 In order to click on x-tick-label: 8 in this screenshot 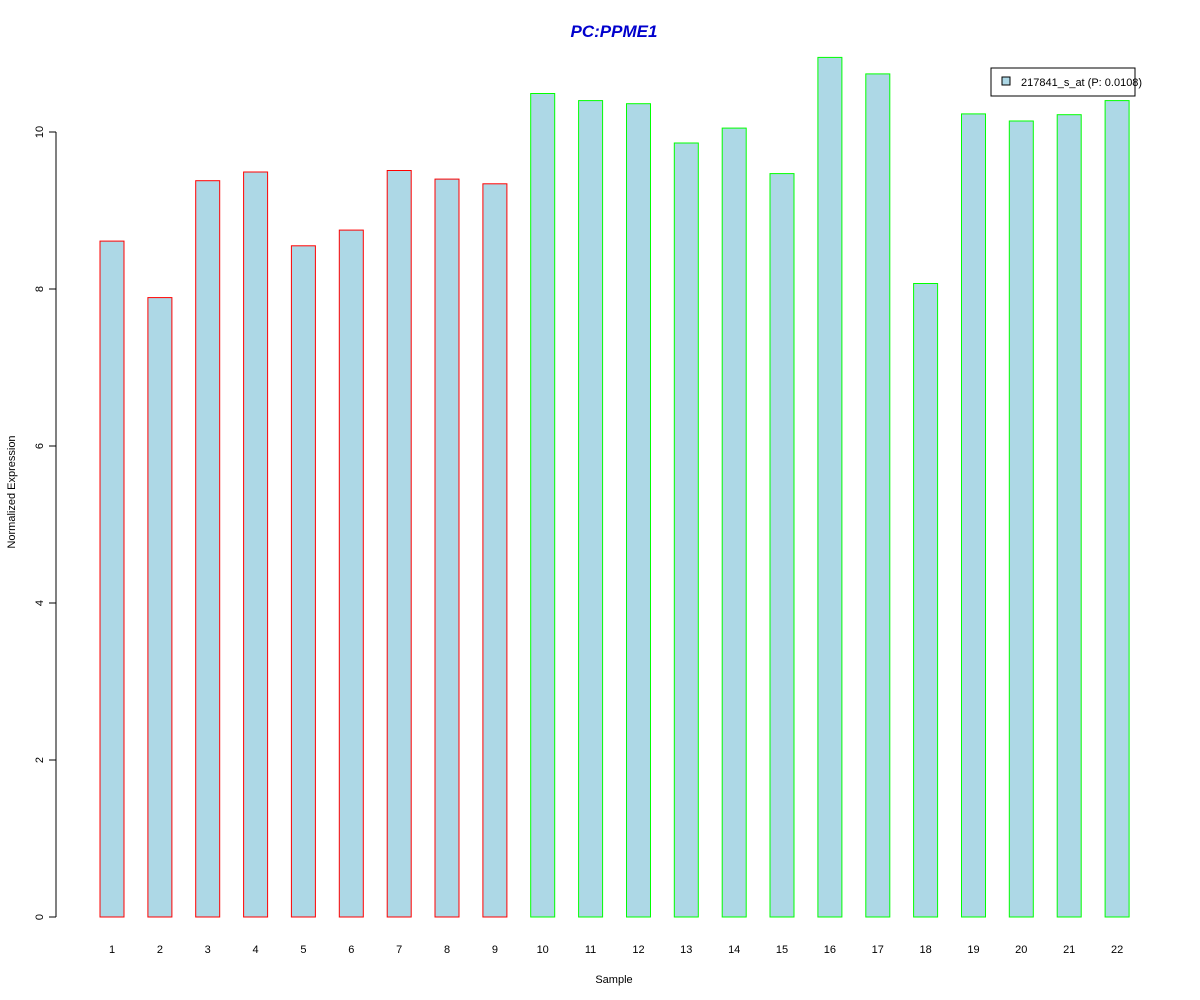, I will do `click(447, 950)`.